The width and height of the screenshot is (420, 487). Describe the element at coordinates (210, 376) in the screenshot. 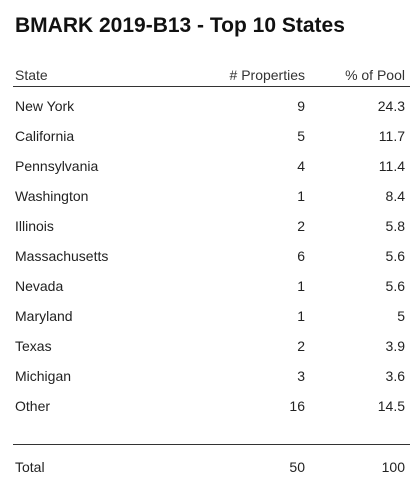

I see `table-row: Michigan 3 3.6` at that location.